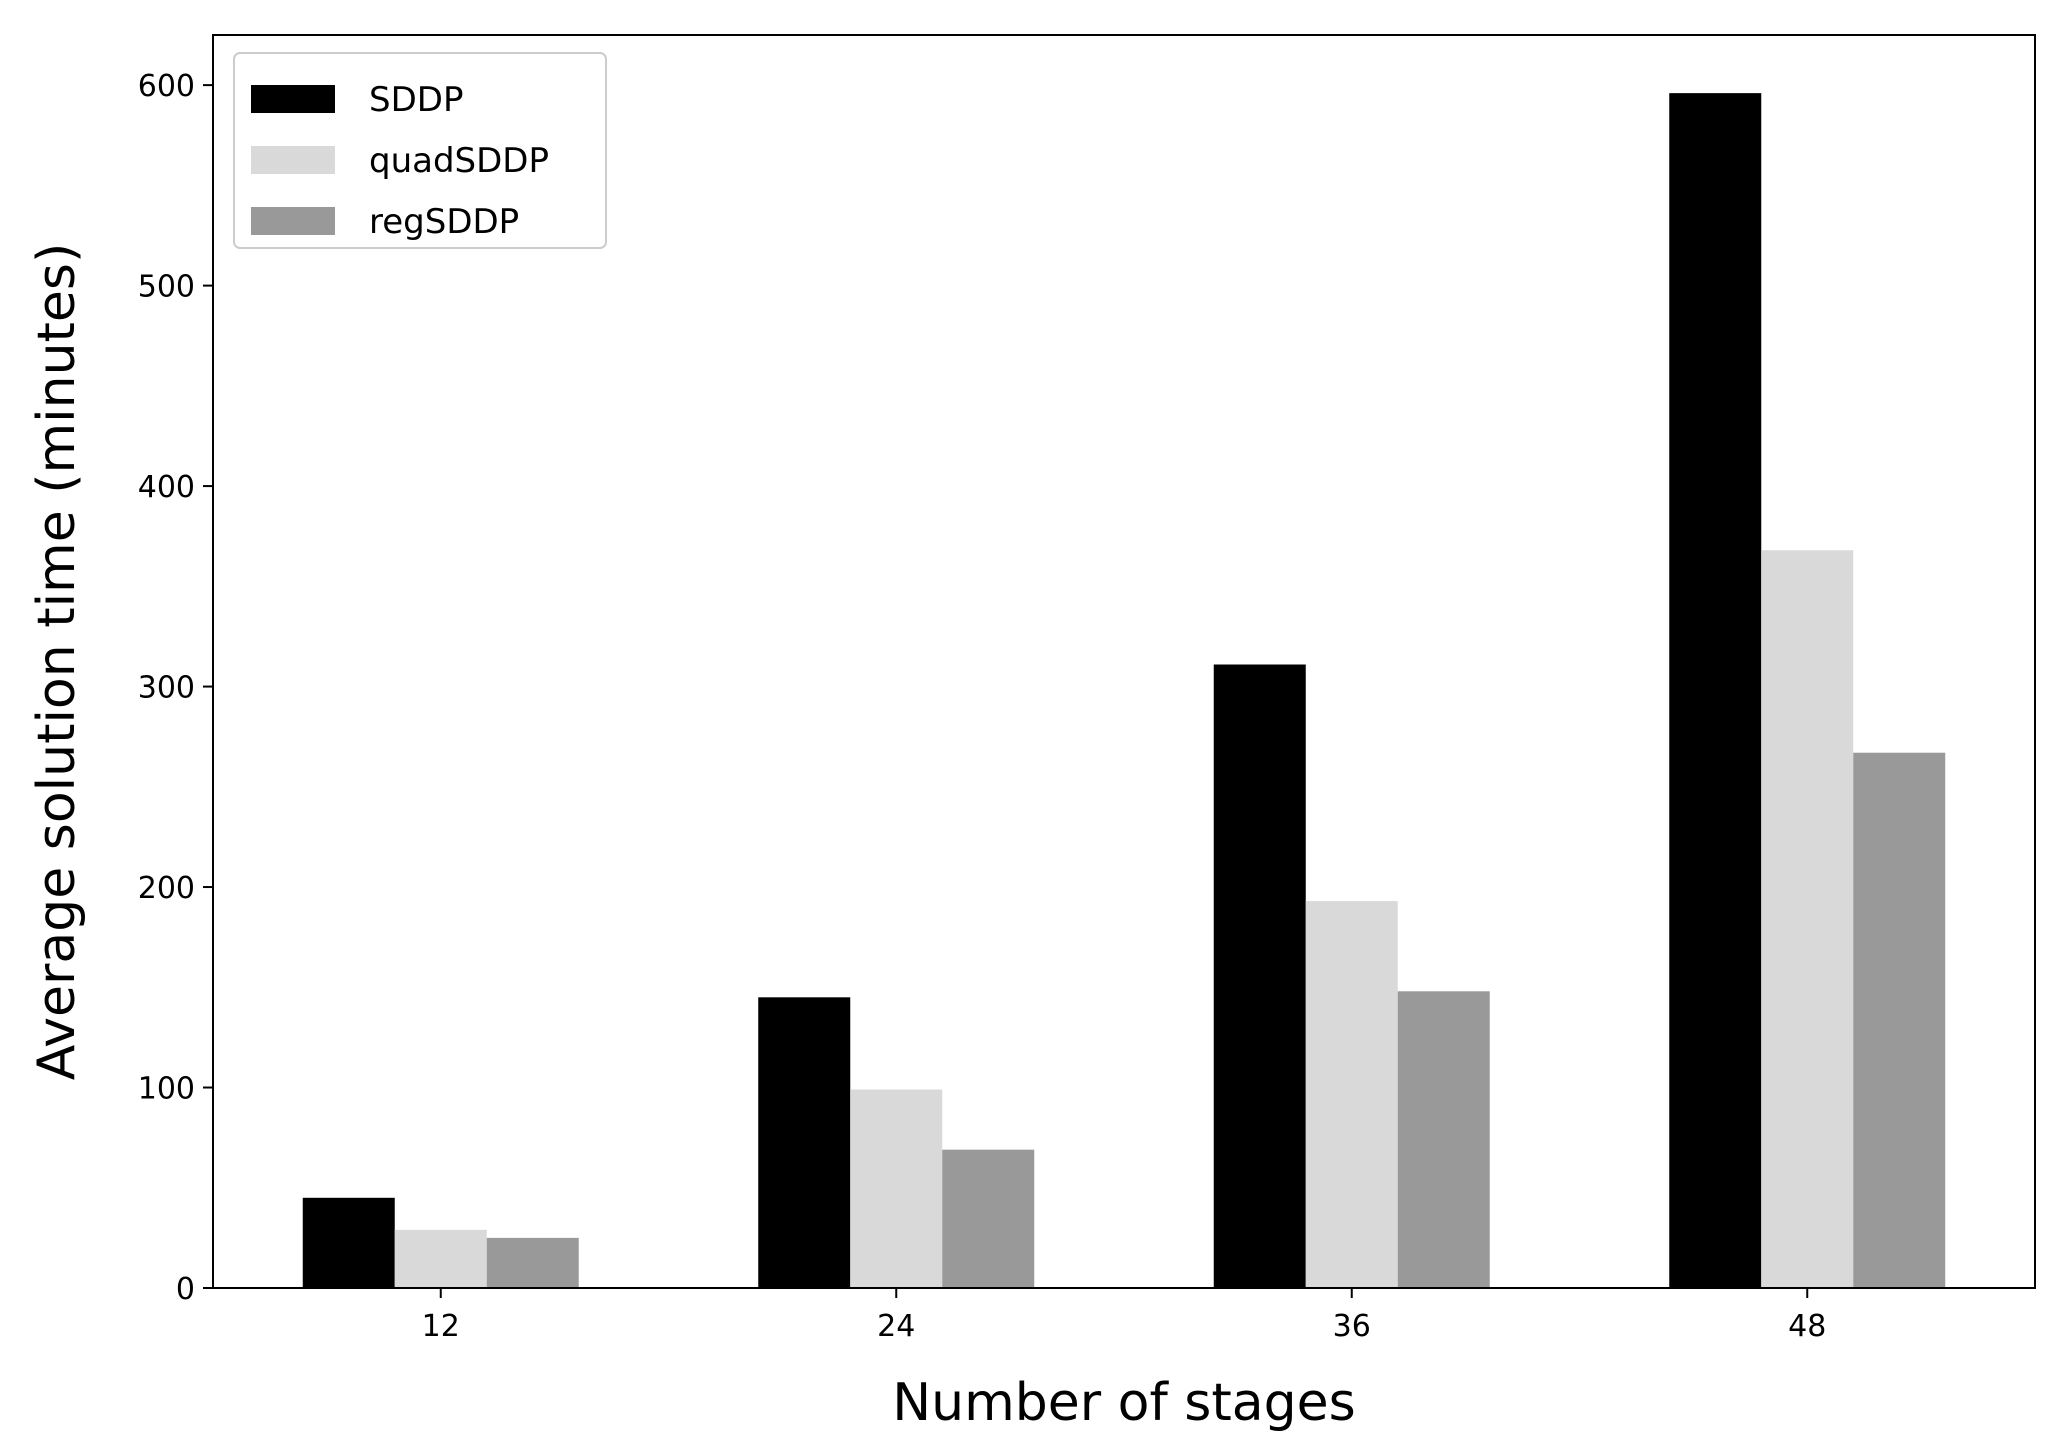 The height and width of the screenshot is (1455, 2057). Describe the element at coordinates (1352, 1326) in the screenshot. I see `x-tick-label: 36` at that location.